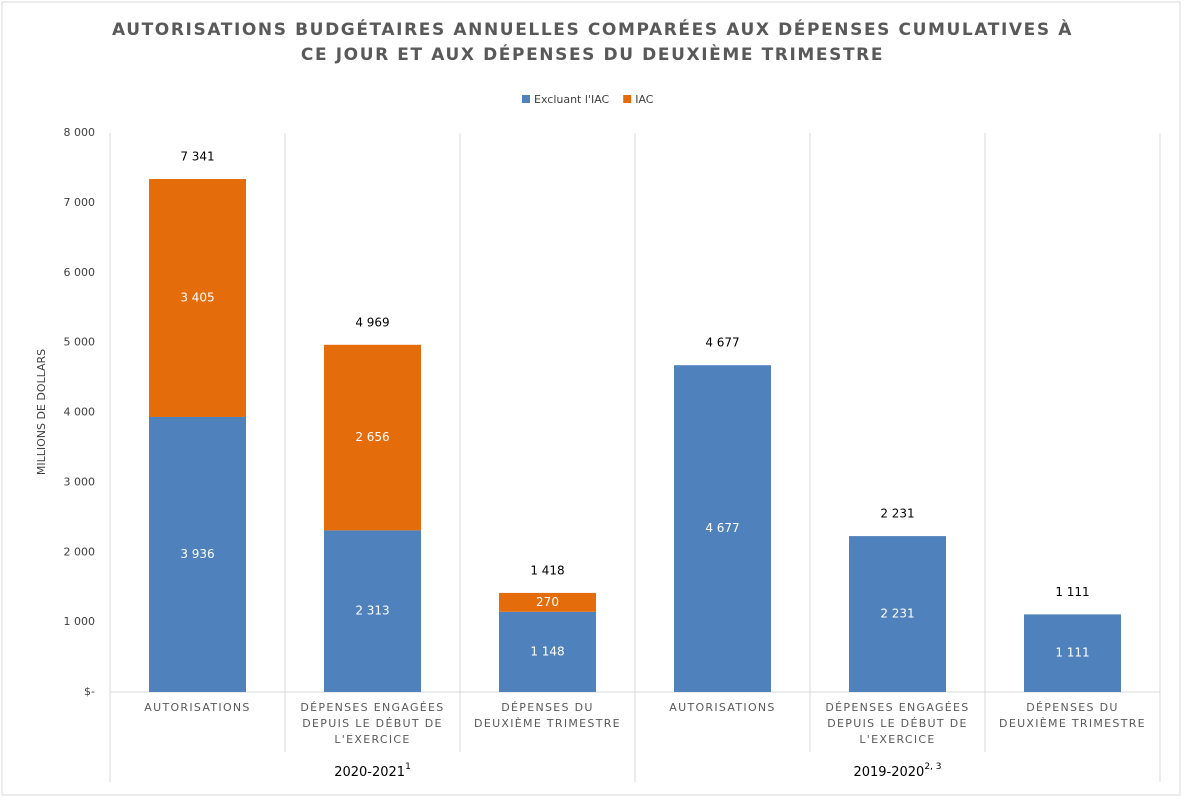 Image resolution: width=1185 pixels, height=803 pixels. Describe the element at coordinates (80, 481) in the screenshot. I see `y-tick-label: 3 000` at that location.